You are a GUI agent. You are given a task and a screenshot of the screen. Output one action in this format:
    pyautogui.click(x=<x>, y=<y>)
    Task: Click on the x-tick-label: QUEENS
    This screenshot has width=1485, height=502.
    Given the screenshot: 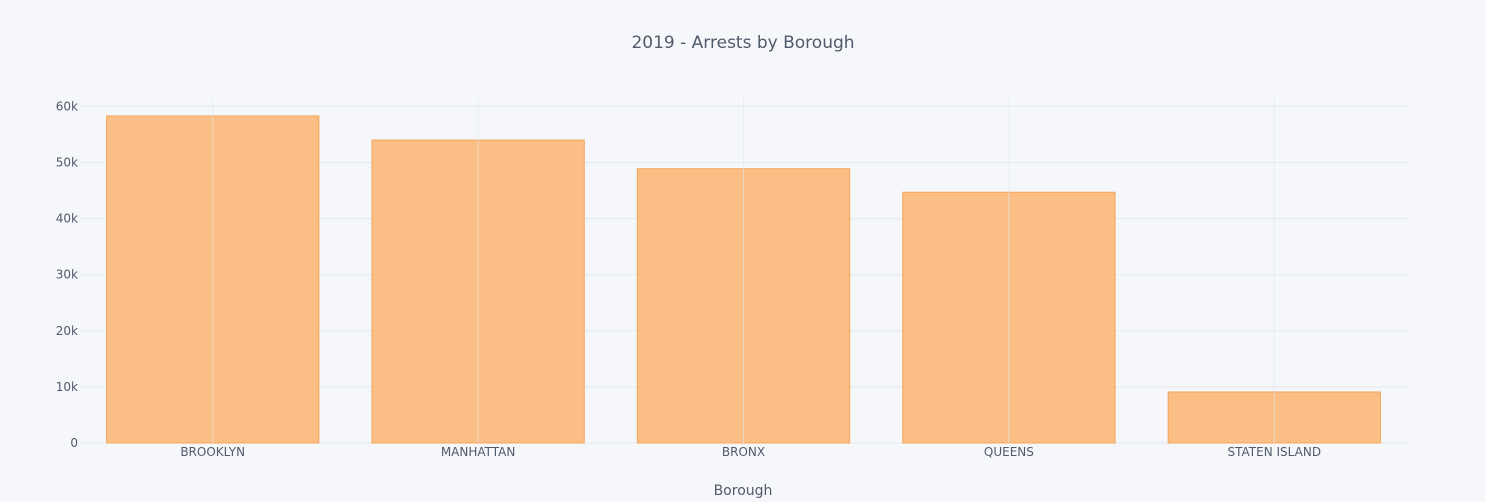 What is the action you would take?
    pyautogui.click(x=1009, y=452)
    